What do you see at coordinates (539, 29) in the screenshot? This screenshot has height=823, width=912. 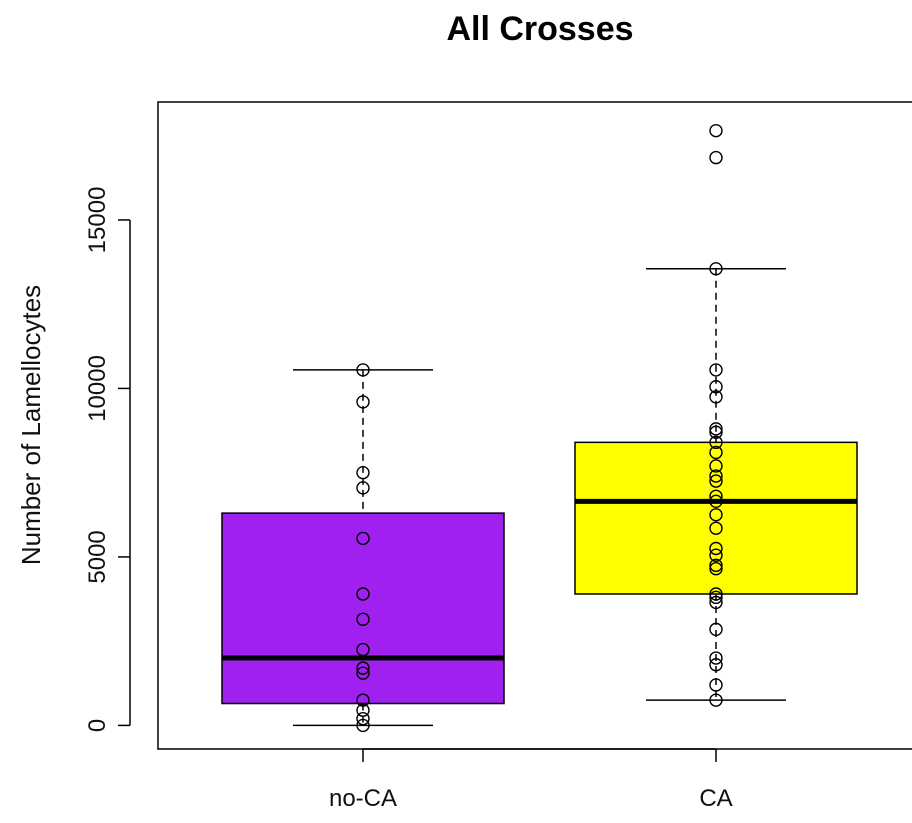 I see `chart-title: All Crosses` at bounding box center [539, 29].